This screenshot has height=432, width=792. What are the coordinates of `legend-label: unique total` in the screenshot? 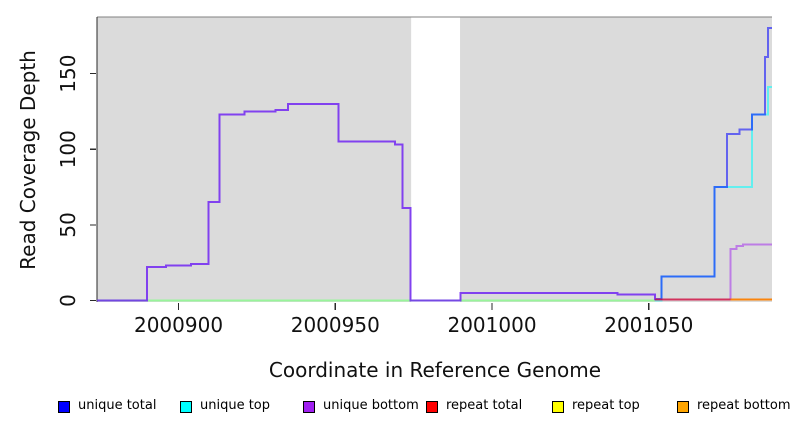 It's located at (117, 405).